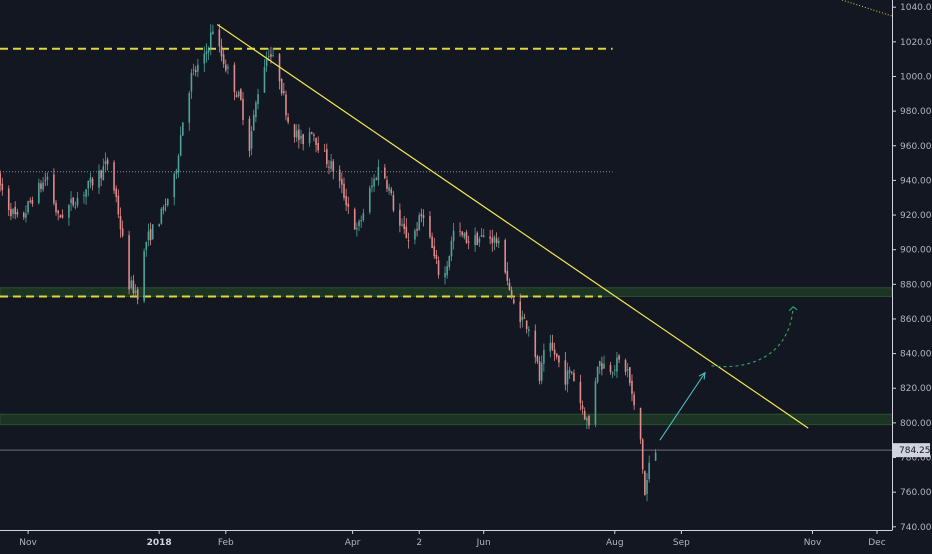 The image size is (932, 554). Describe the element at coordinates (916, 493) in the screenshot. I see `y-tick-label-1: 760.00` at that location.